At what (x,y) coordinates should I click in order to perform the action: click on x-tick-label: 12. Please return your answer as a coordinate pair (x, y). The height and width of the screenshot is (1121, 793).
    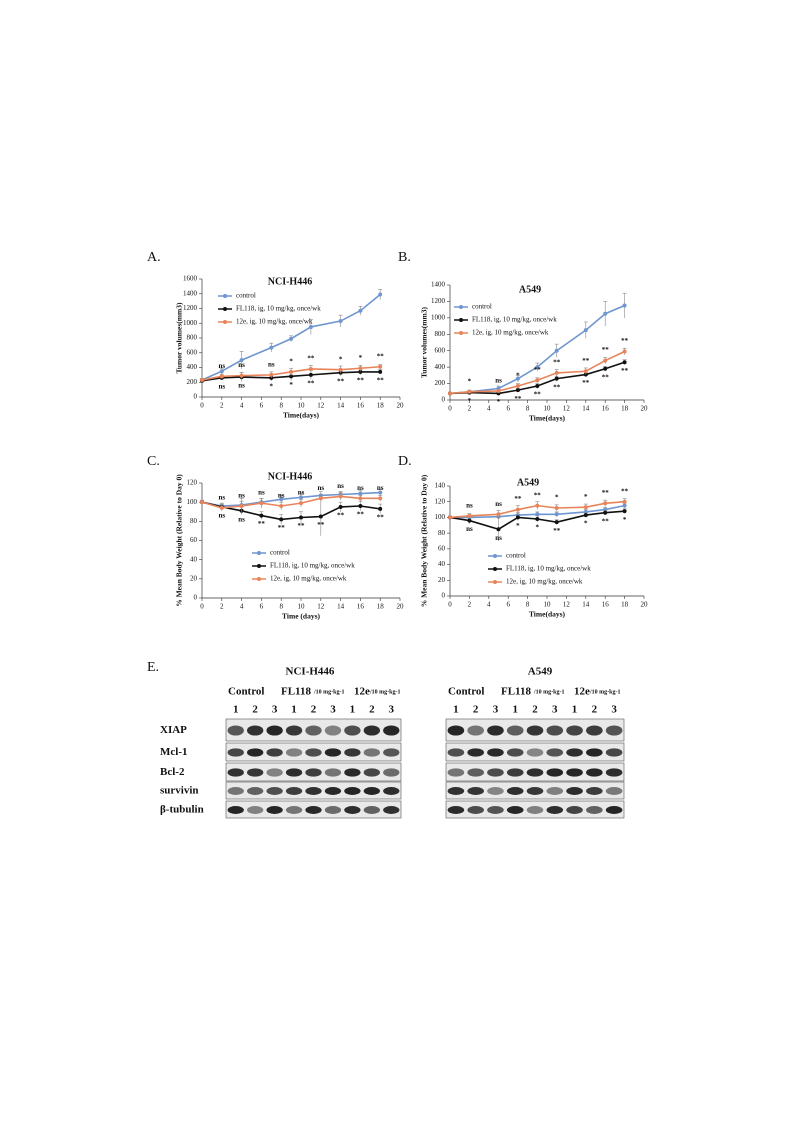
    Looking at the image, I should click on (567, 409).